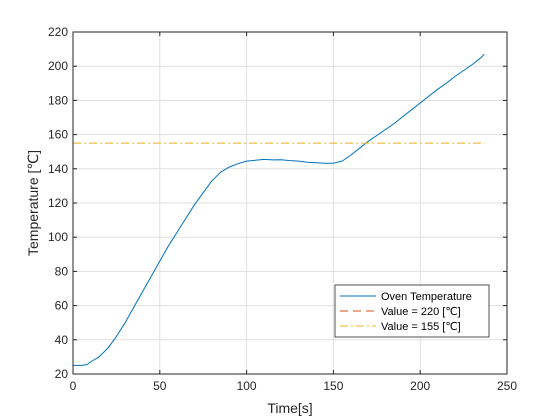  What do you see at coordinates (289, 408) in the screenshot?
I see `x-axis-label: Time[s]` at bounding box center [289, 408].